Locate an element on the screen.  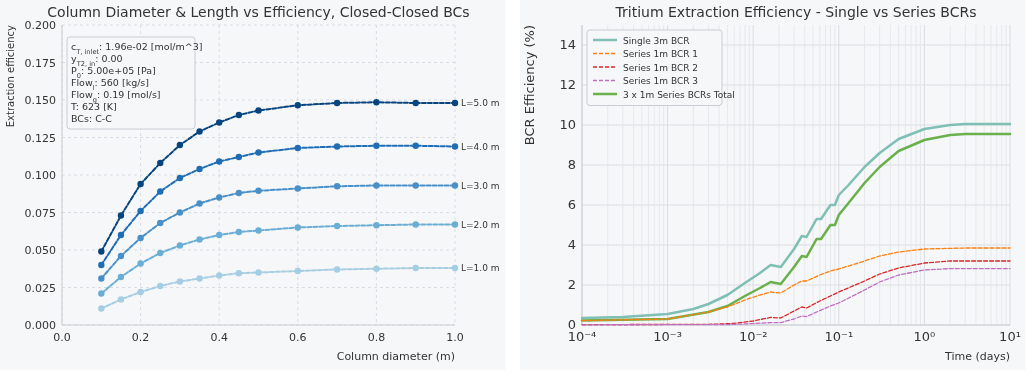
chart-title: Tritium Extraction Efficiency - Single vs Series BCRs is located at coordinates (795, 12).